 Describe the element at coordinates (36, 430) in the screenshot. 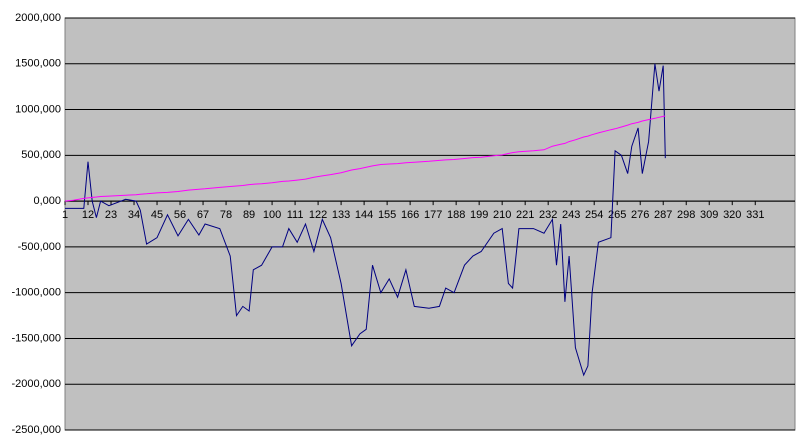

I see `y-tick-label: -2500,000` at that location.